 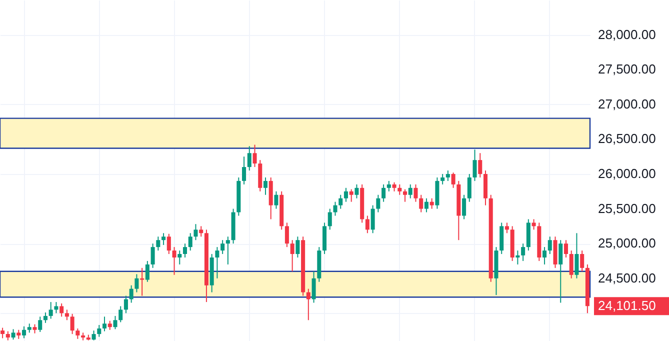 What do you see at coordinates (627, 306) in the screenshot?
I see `text: 24,101.50` at bounding box center [627, 306].